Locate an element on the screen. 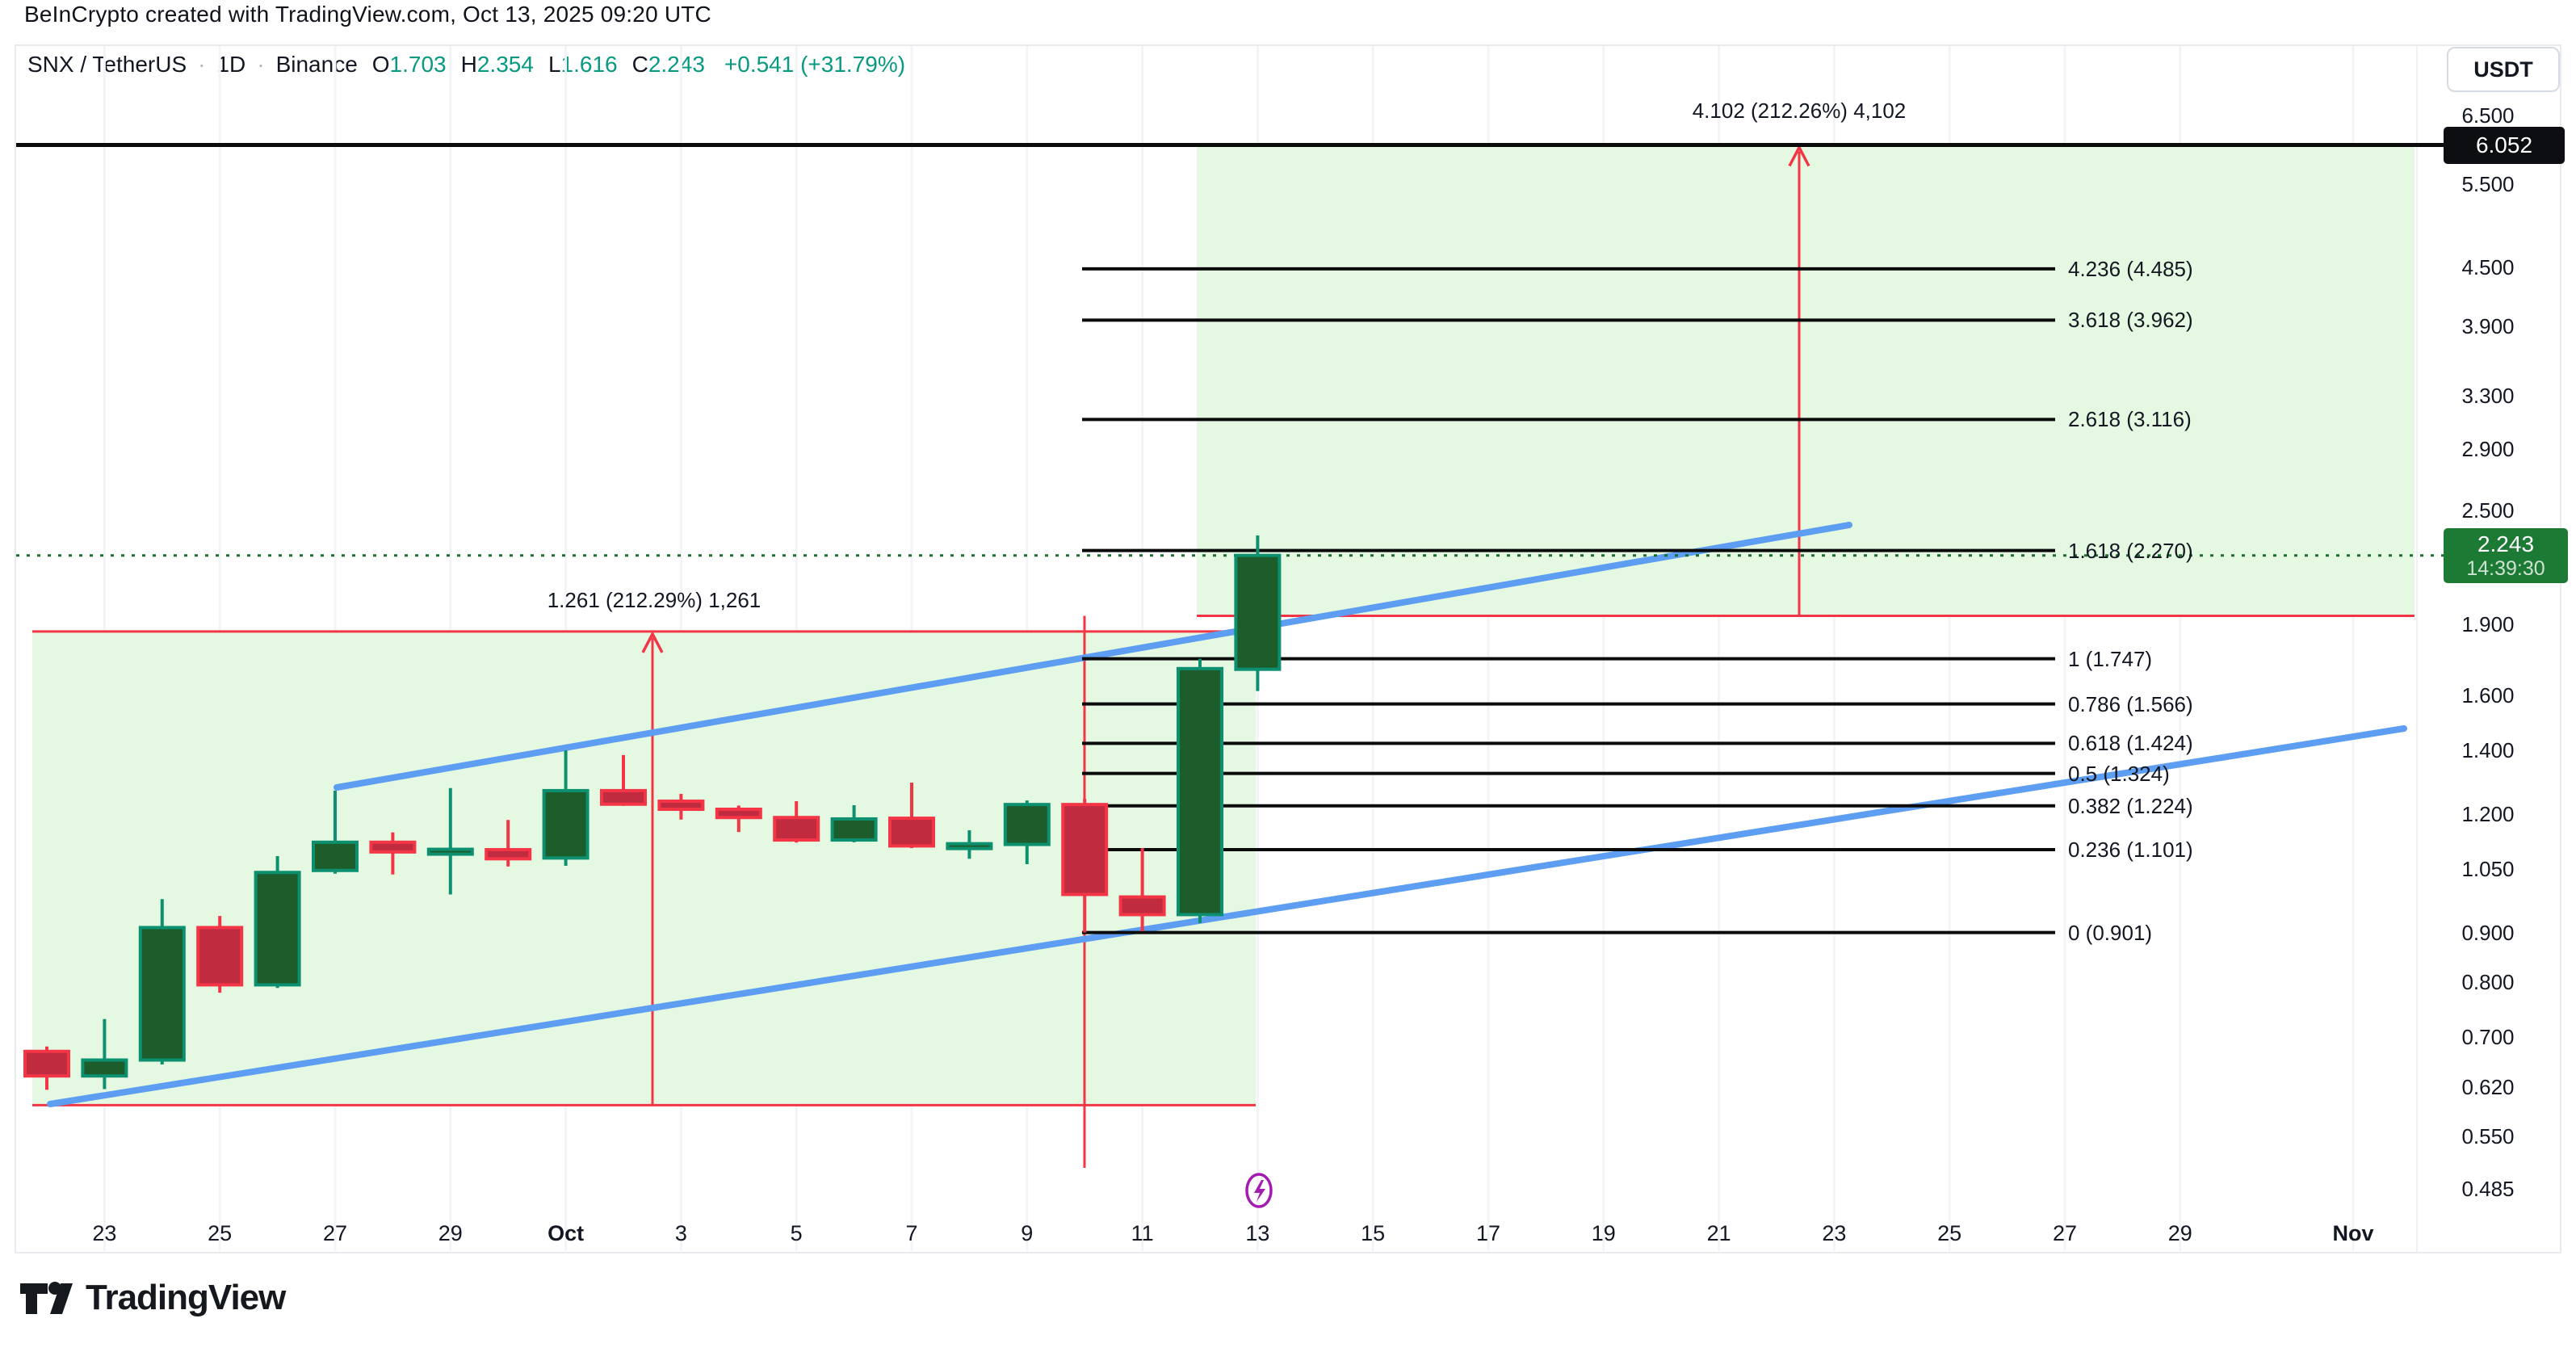 This screenshot has width=2576, height=1352. time-tick-label: 13 is located at coordinates (1257, 1233).